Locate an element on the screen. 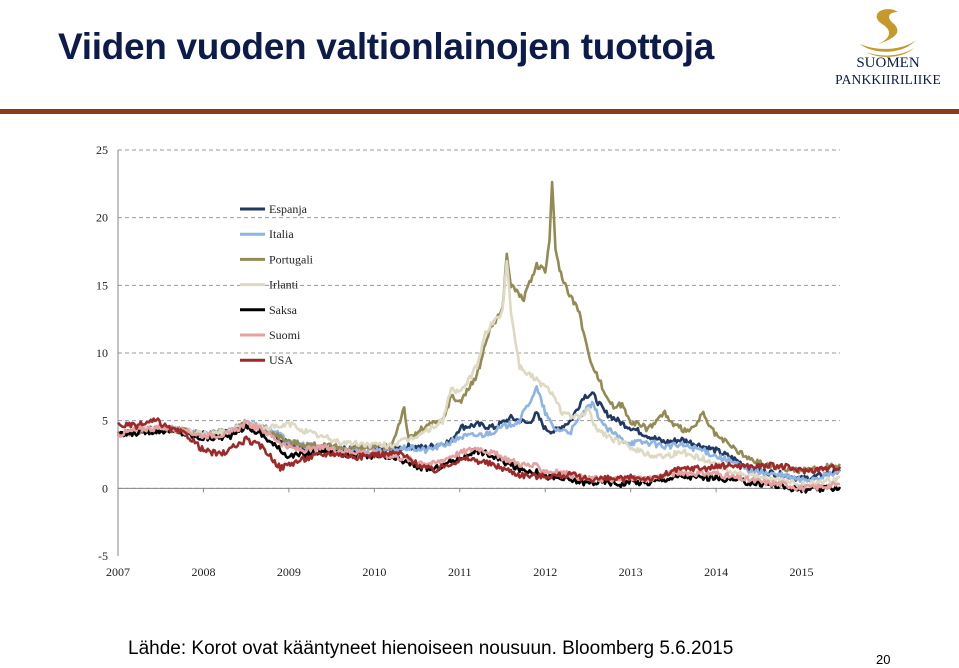  suomen-pankkiiriliike-logo: SUOMEN PANKKIIRILIIKE is located at coordinates (888, 45).